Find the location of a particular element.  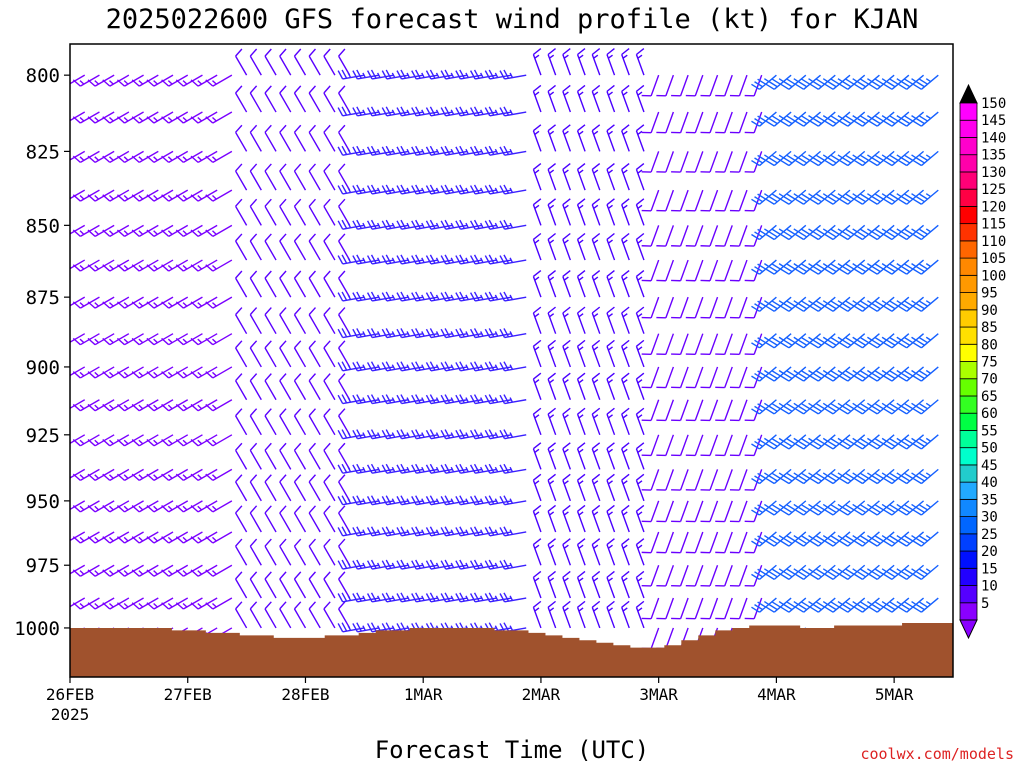

colorbar-label: 30 is located at coordinates (989, 518).